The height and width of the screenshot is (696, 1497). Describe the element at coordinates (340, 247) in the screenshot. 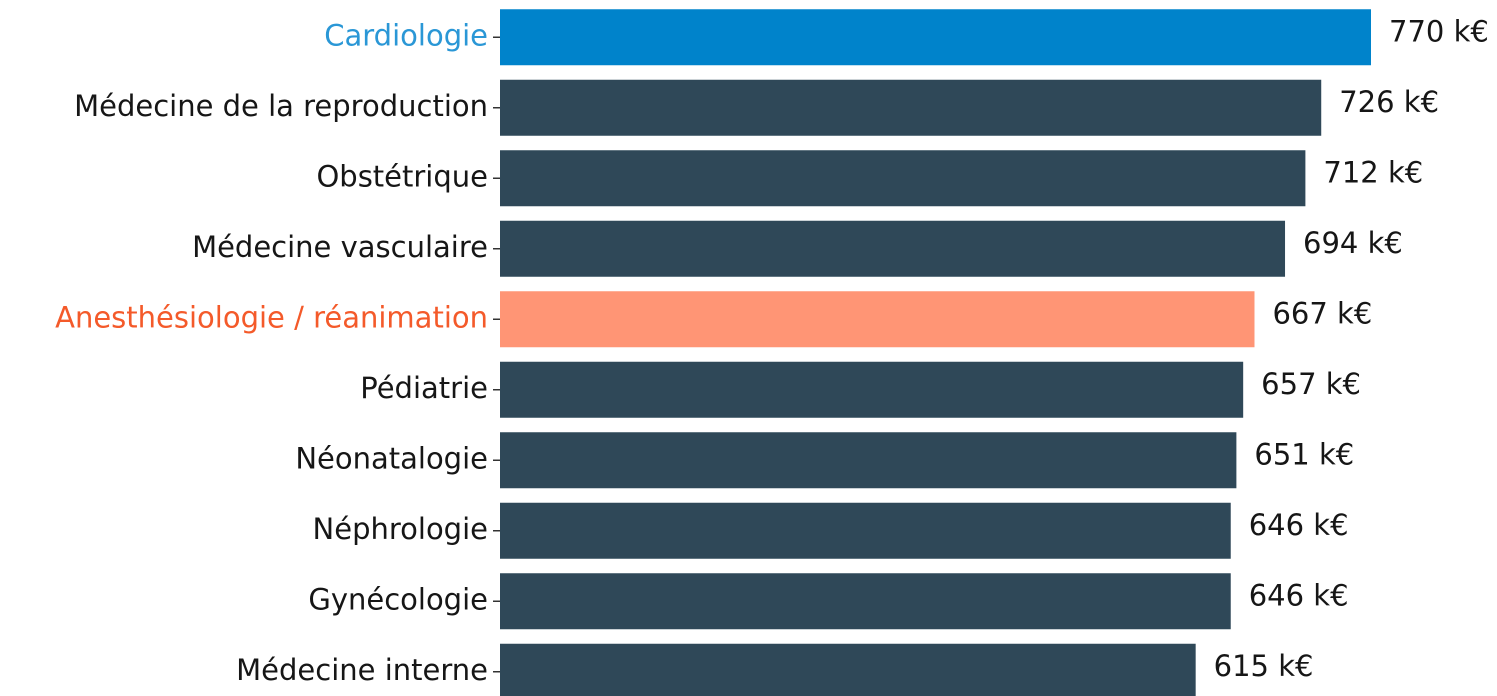

I see `category-label: Médecine vasculaire` at that location.